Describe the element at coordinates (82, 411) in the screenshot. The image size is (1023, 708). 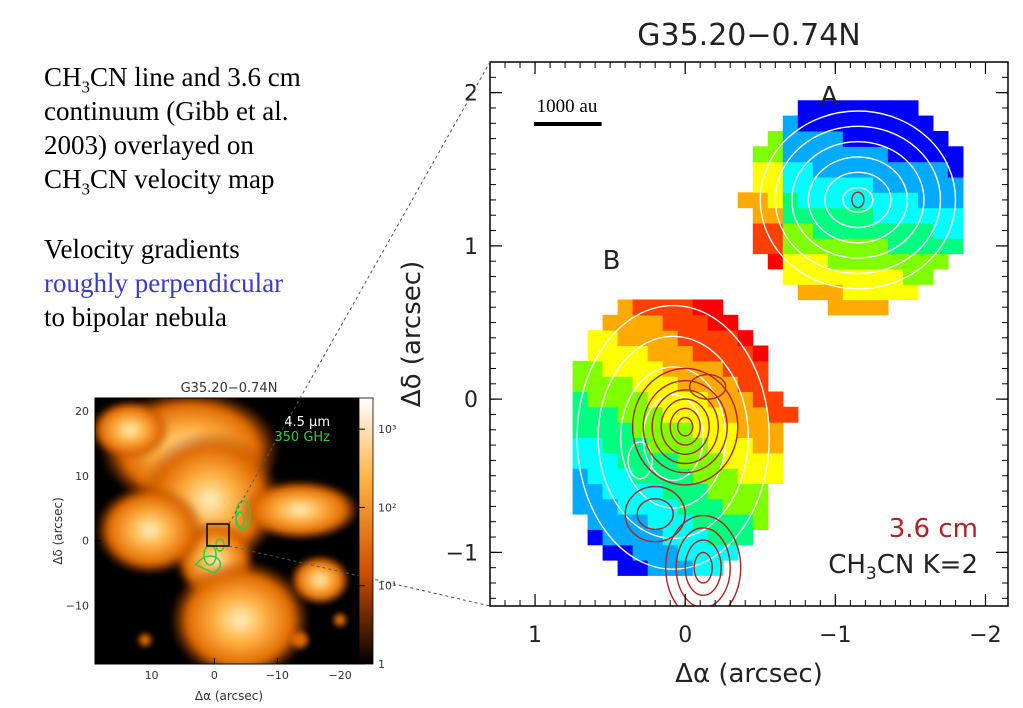
I see `inset-y-tick-label: 20` at that location.